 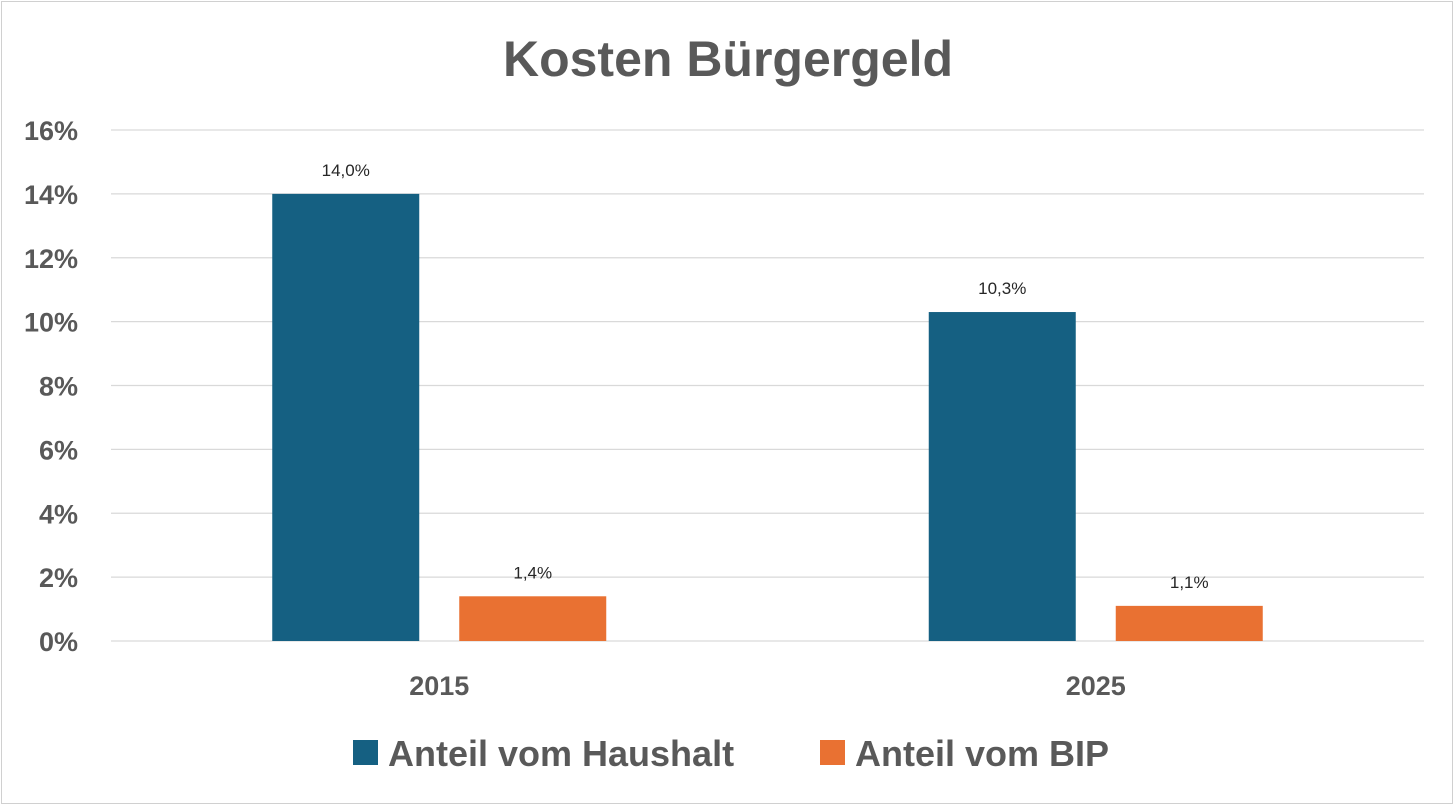 I want to click on legend-item: Anteil vom BIP, so click(x=964, y=753).